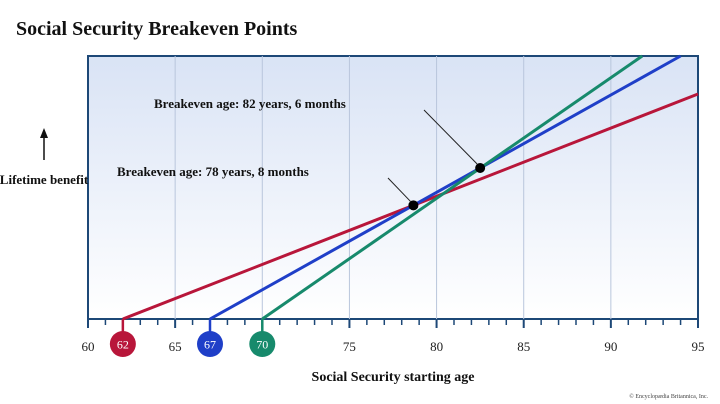 The width and height of the screenshot is (720, 404). What do you see at coordinates (393, 377) in the screenshot?
I see `x-axis-label: Social Security starting age` at bounding box center [393, 377].